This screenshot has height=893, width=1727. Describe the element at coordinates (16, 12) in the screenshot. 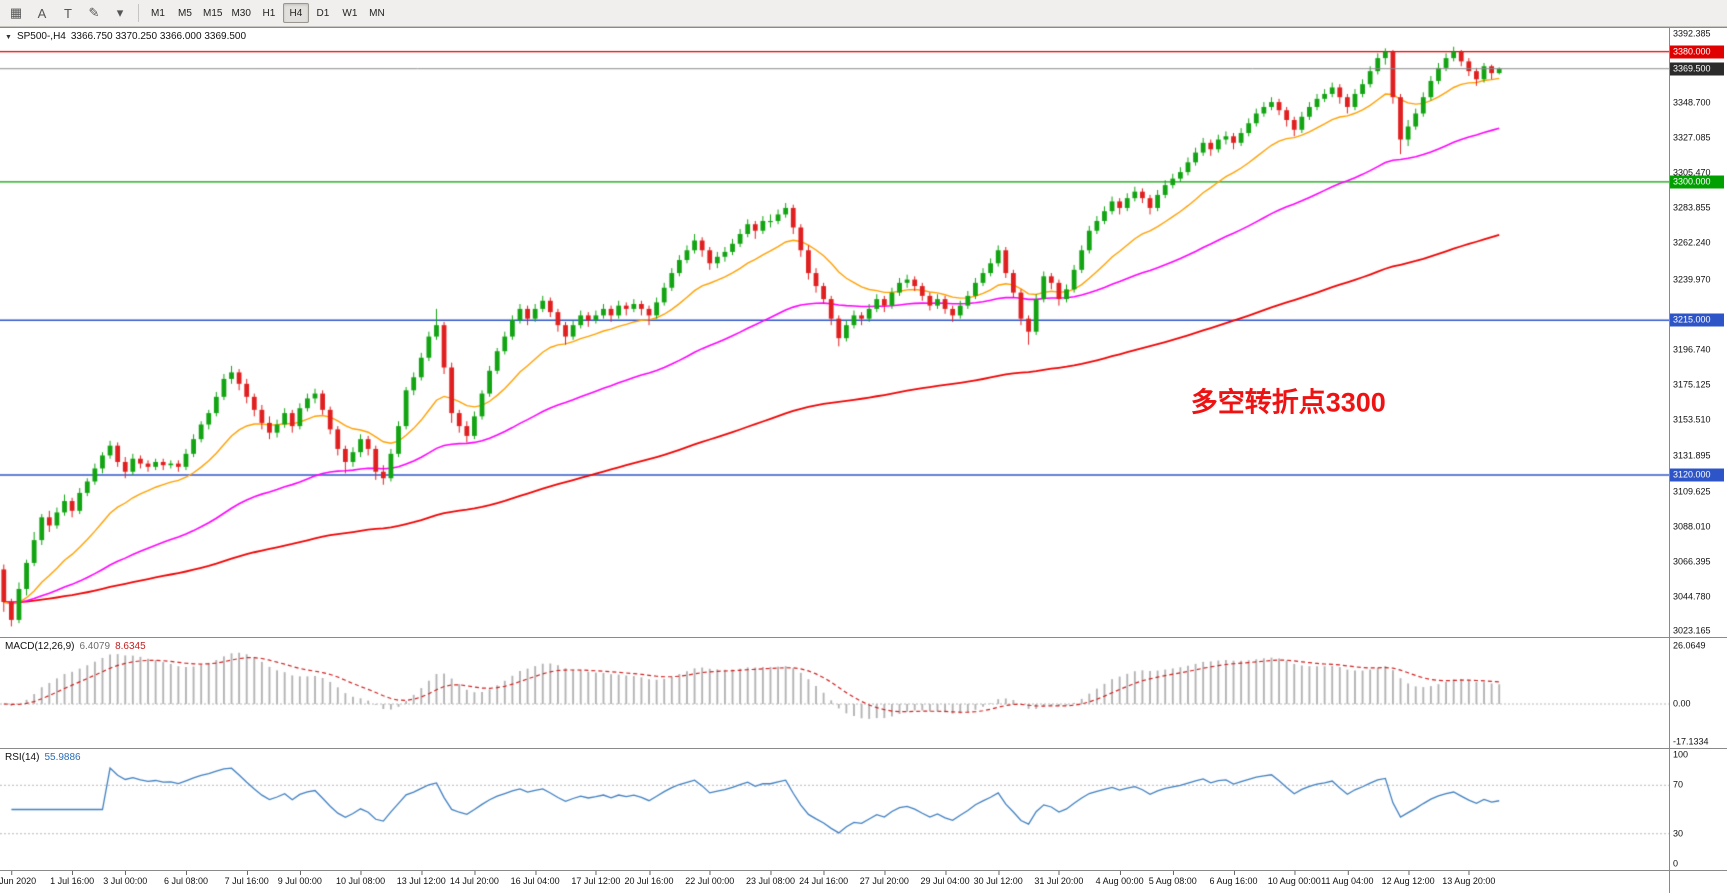

I see `charts-grid-button: ▦` at that location.